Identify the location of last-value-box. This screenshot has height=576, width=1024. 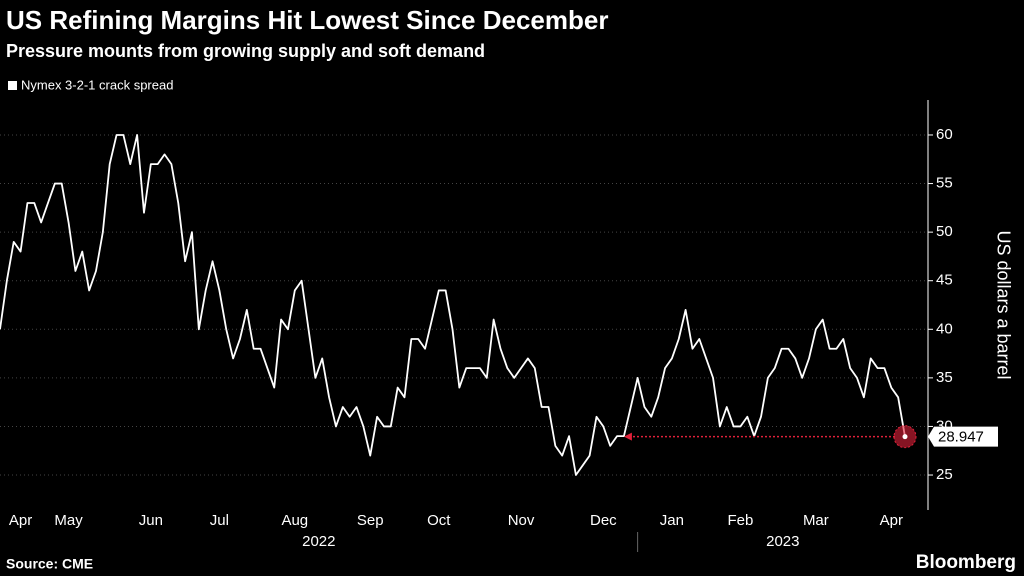
(963, 436).